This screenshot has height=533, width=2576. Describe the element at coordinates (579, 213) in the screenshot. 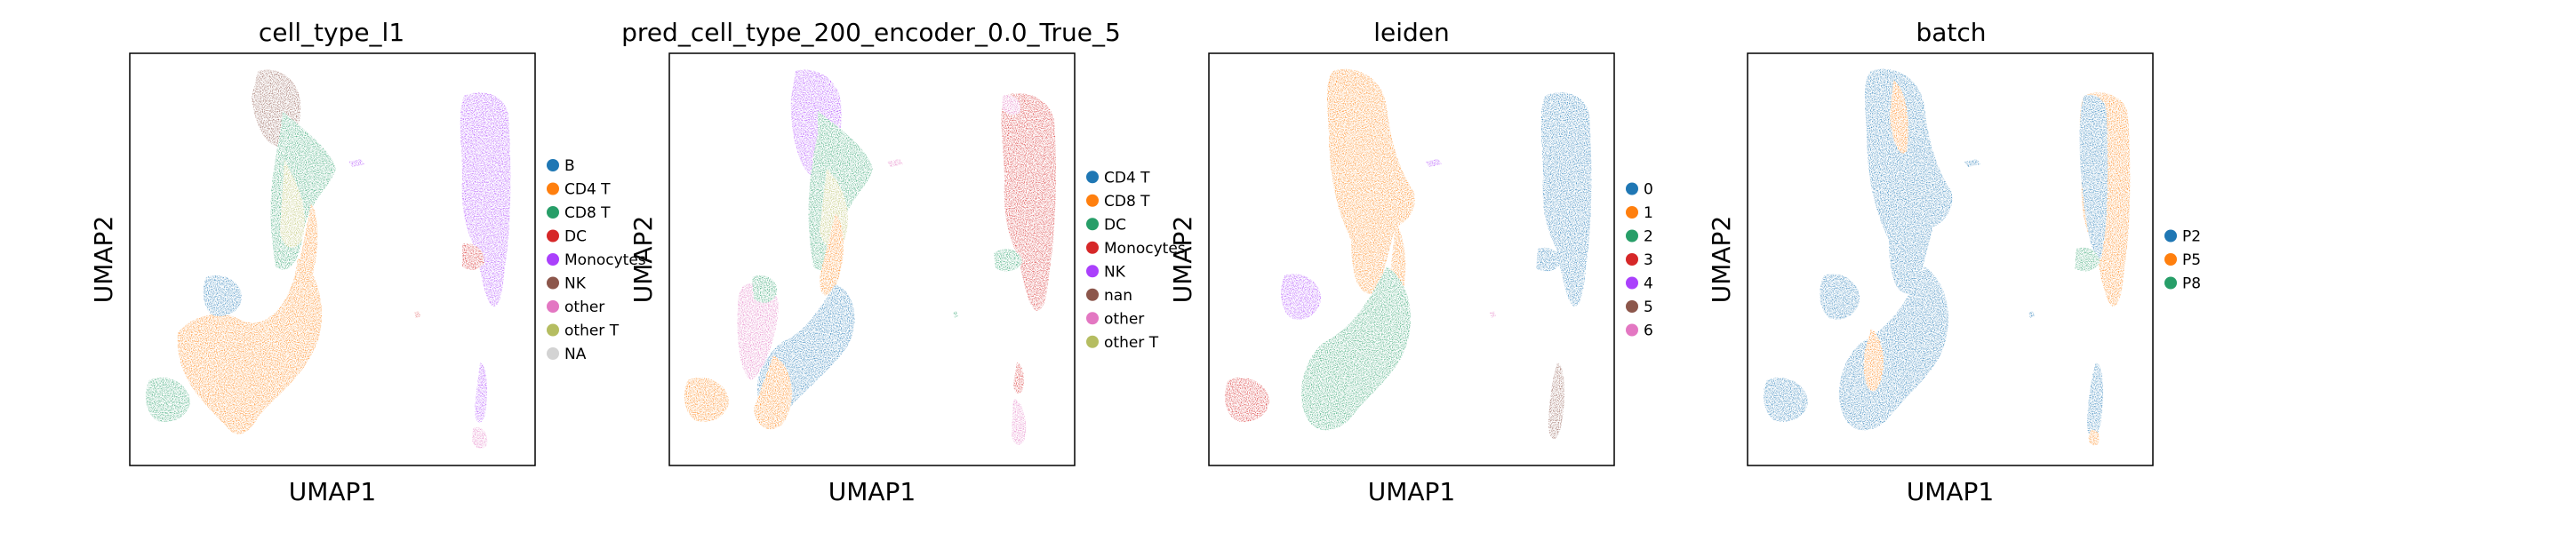

I see `legend-item: CD8 T` at that location.